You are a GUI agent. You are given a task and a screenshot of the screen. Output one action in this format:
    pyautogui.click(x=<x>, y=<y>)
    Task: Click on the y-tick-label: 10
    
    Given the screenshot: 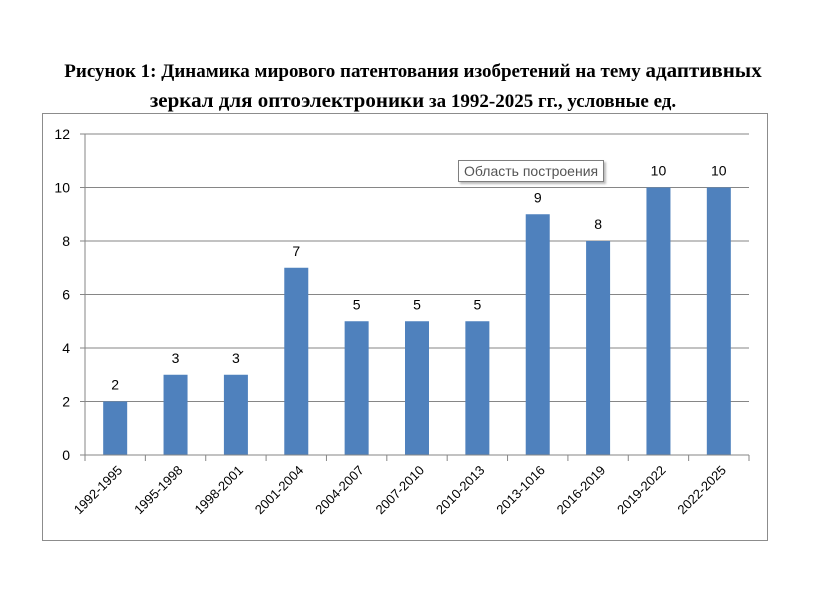 What is the action you would take?
    pyautogui.click(x=62, y=188)
    